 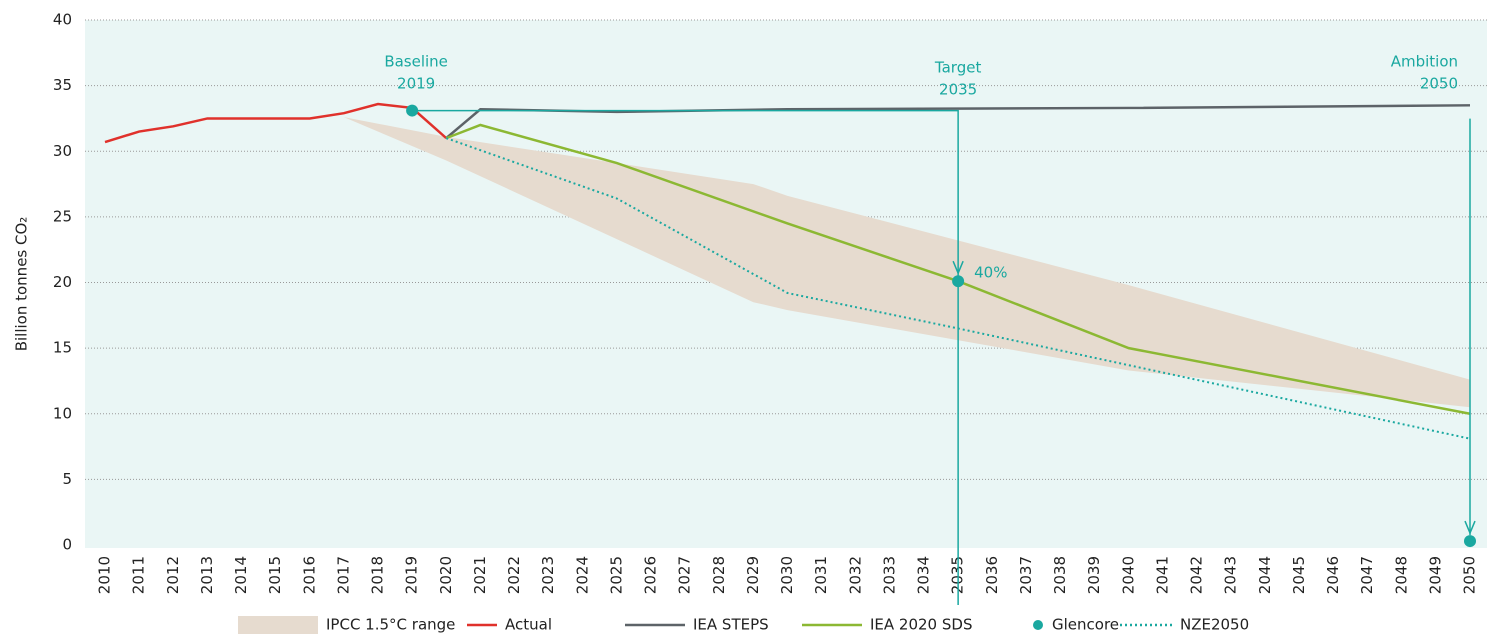 I want to click on x-tick-label: 2019, so click(x=412, y=575).